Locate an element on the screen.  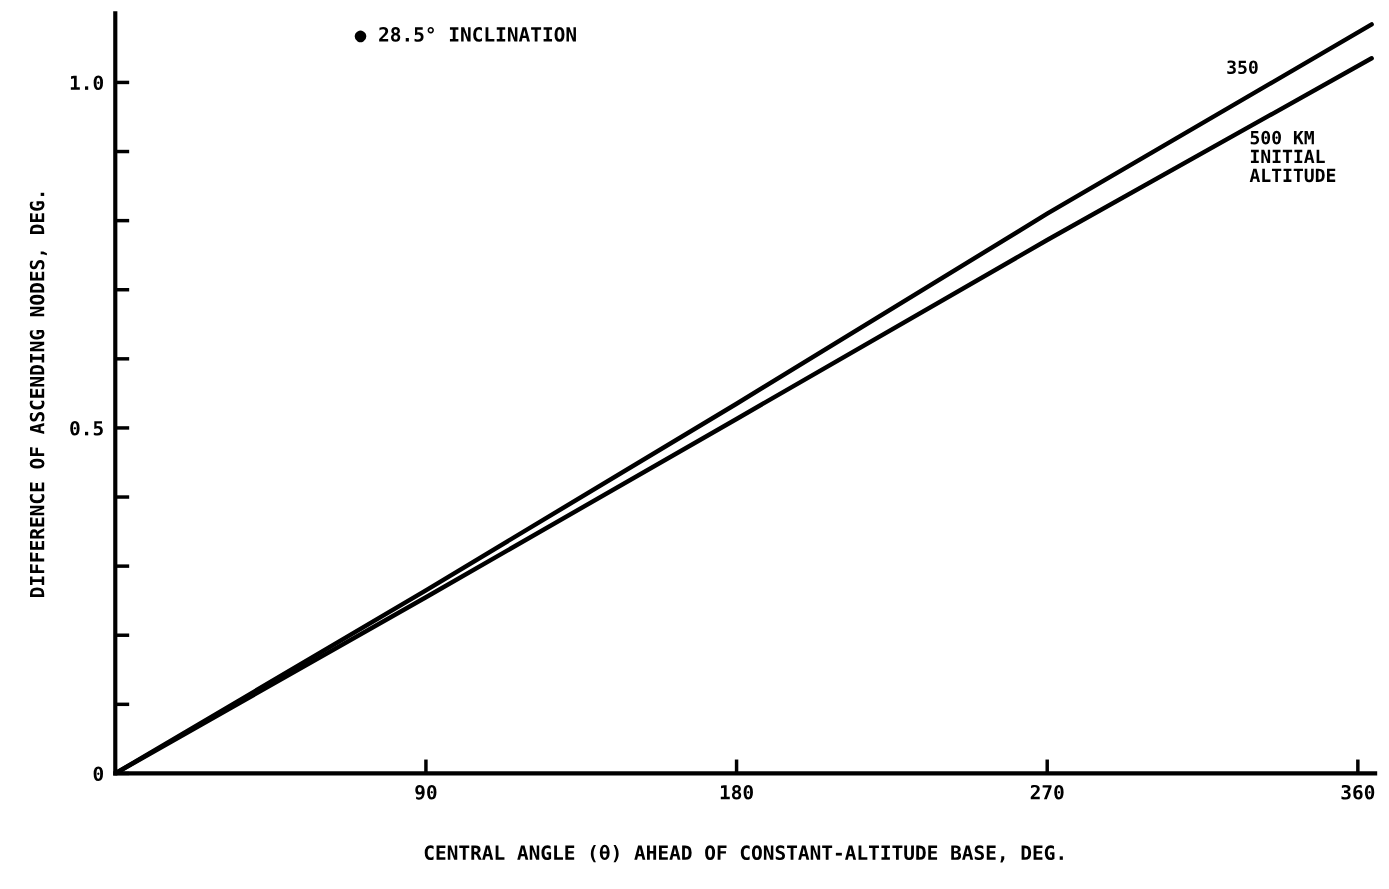
y-tick-label: 1.0 is located at coordinates (87, 83).